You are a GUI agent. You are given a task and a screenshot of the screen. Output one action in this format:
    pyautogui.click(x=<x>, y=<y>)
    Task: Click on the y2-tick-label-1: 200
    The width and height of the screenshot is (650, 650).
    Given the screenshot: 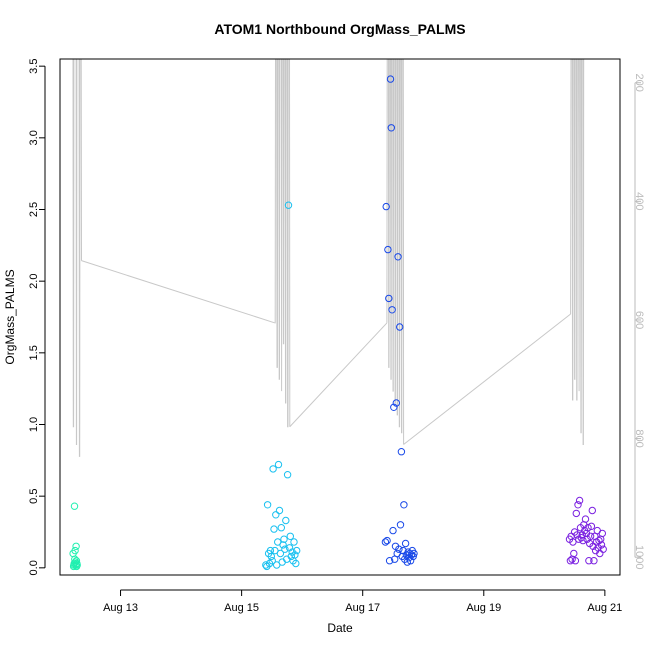 What is the action you would take?
    pyautogui.click(x=639, y=83)
    